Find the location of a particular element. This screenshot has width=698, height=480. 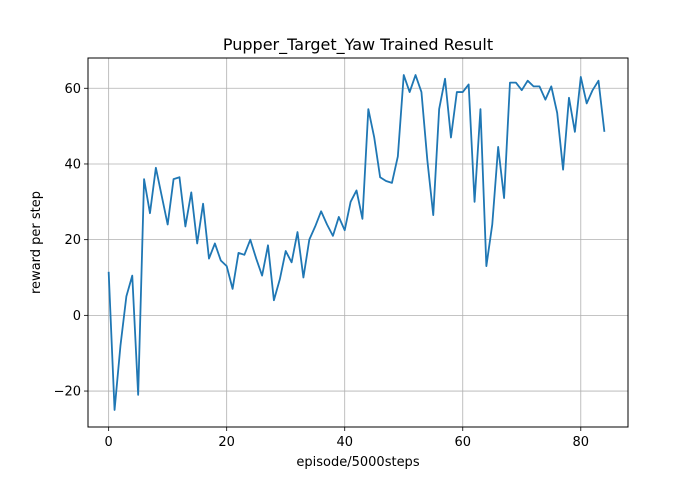

x-tick-label: 20 is located at coordinates (226, 442).